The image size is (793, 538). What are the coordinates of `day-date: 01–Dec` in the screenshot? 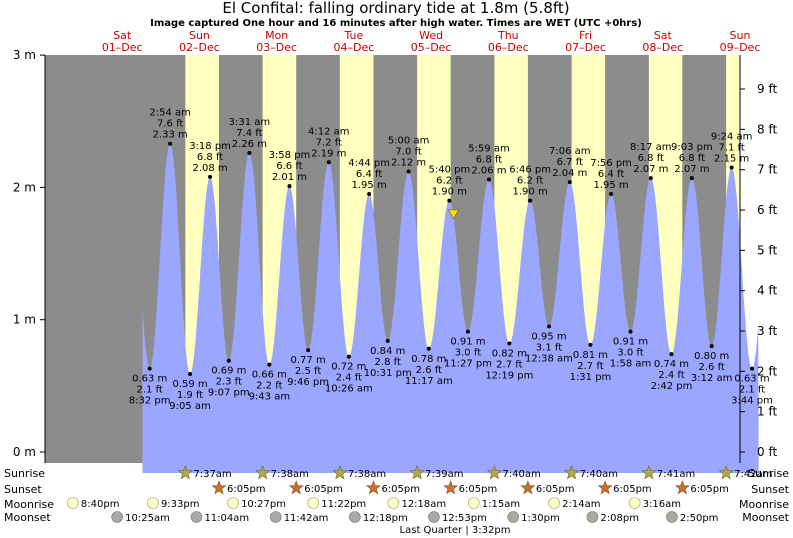 It's located at (122, 47).